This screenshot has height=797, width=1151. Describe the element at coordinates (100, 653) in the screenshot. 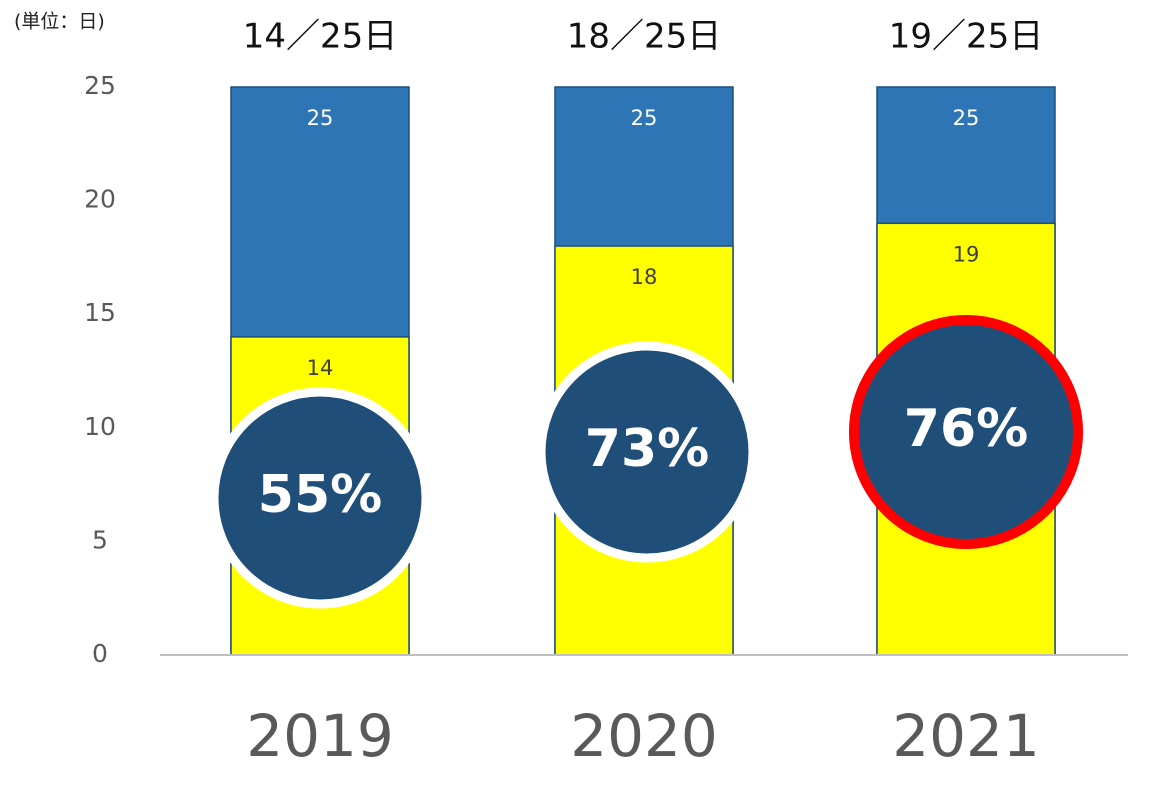

I see `y-tick-label: 0` at that location.